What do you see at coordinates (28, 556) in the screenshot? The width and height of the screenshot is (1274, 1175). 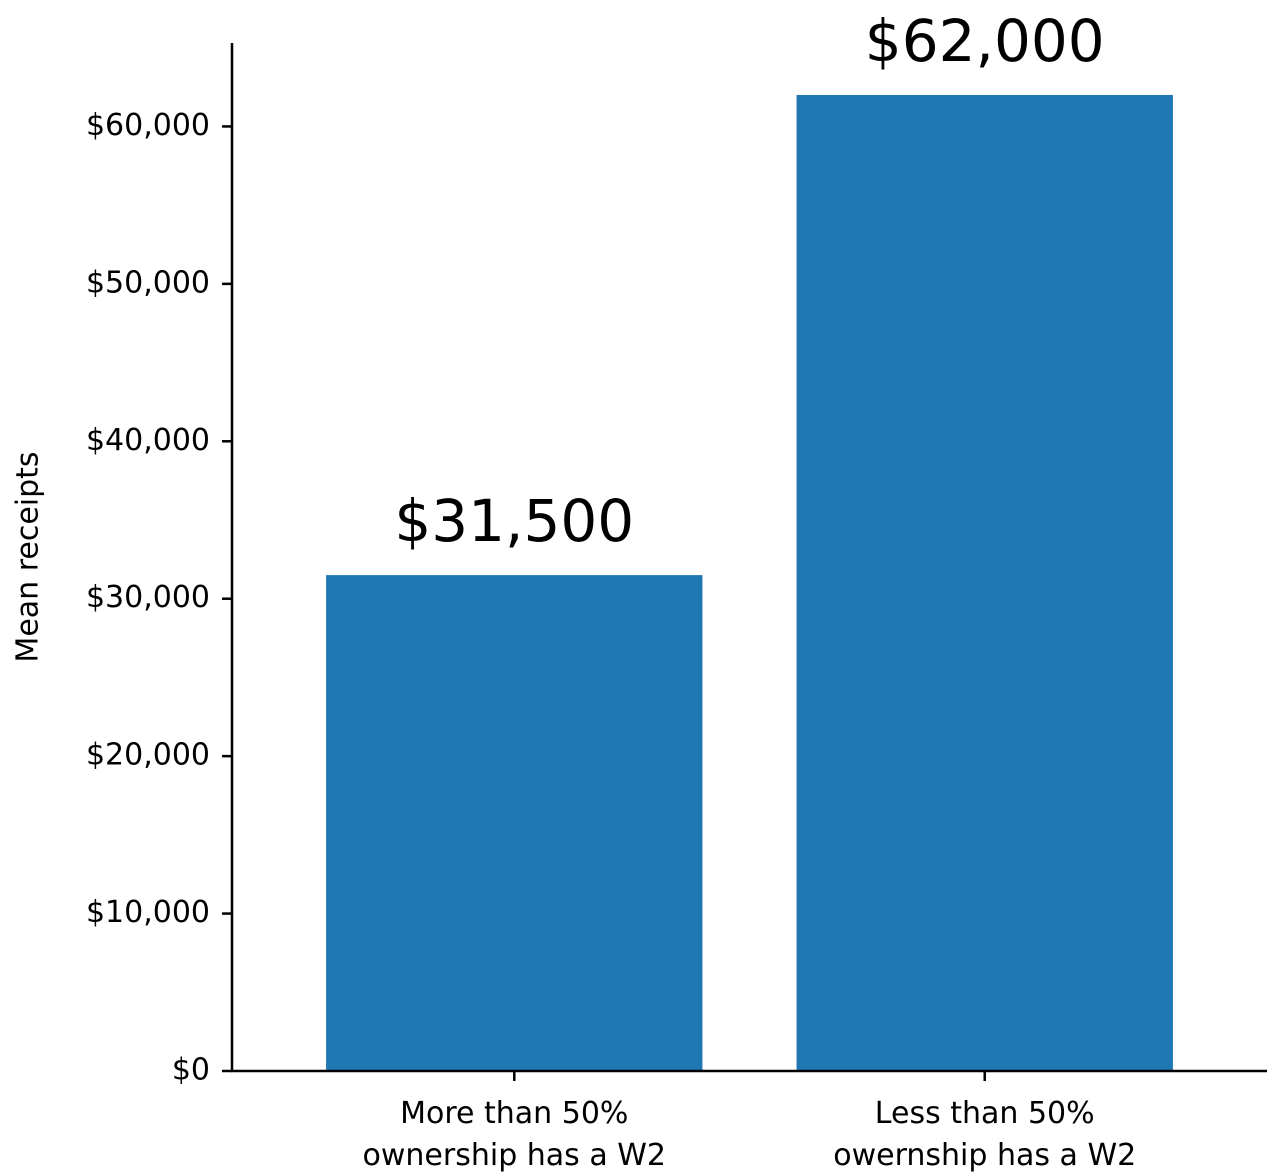 I see `y-axis-label: Mean receipts` at bounding box center [28, 556].